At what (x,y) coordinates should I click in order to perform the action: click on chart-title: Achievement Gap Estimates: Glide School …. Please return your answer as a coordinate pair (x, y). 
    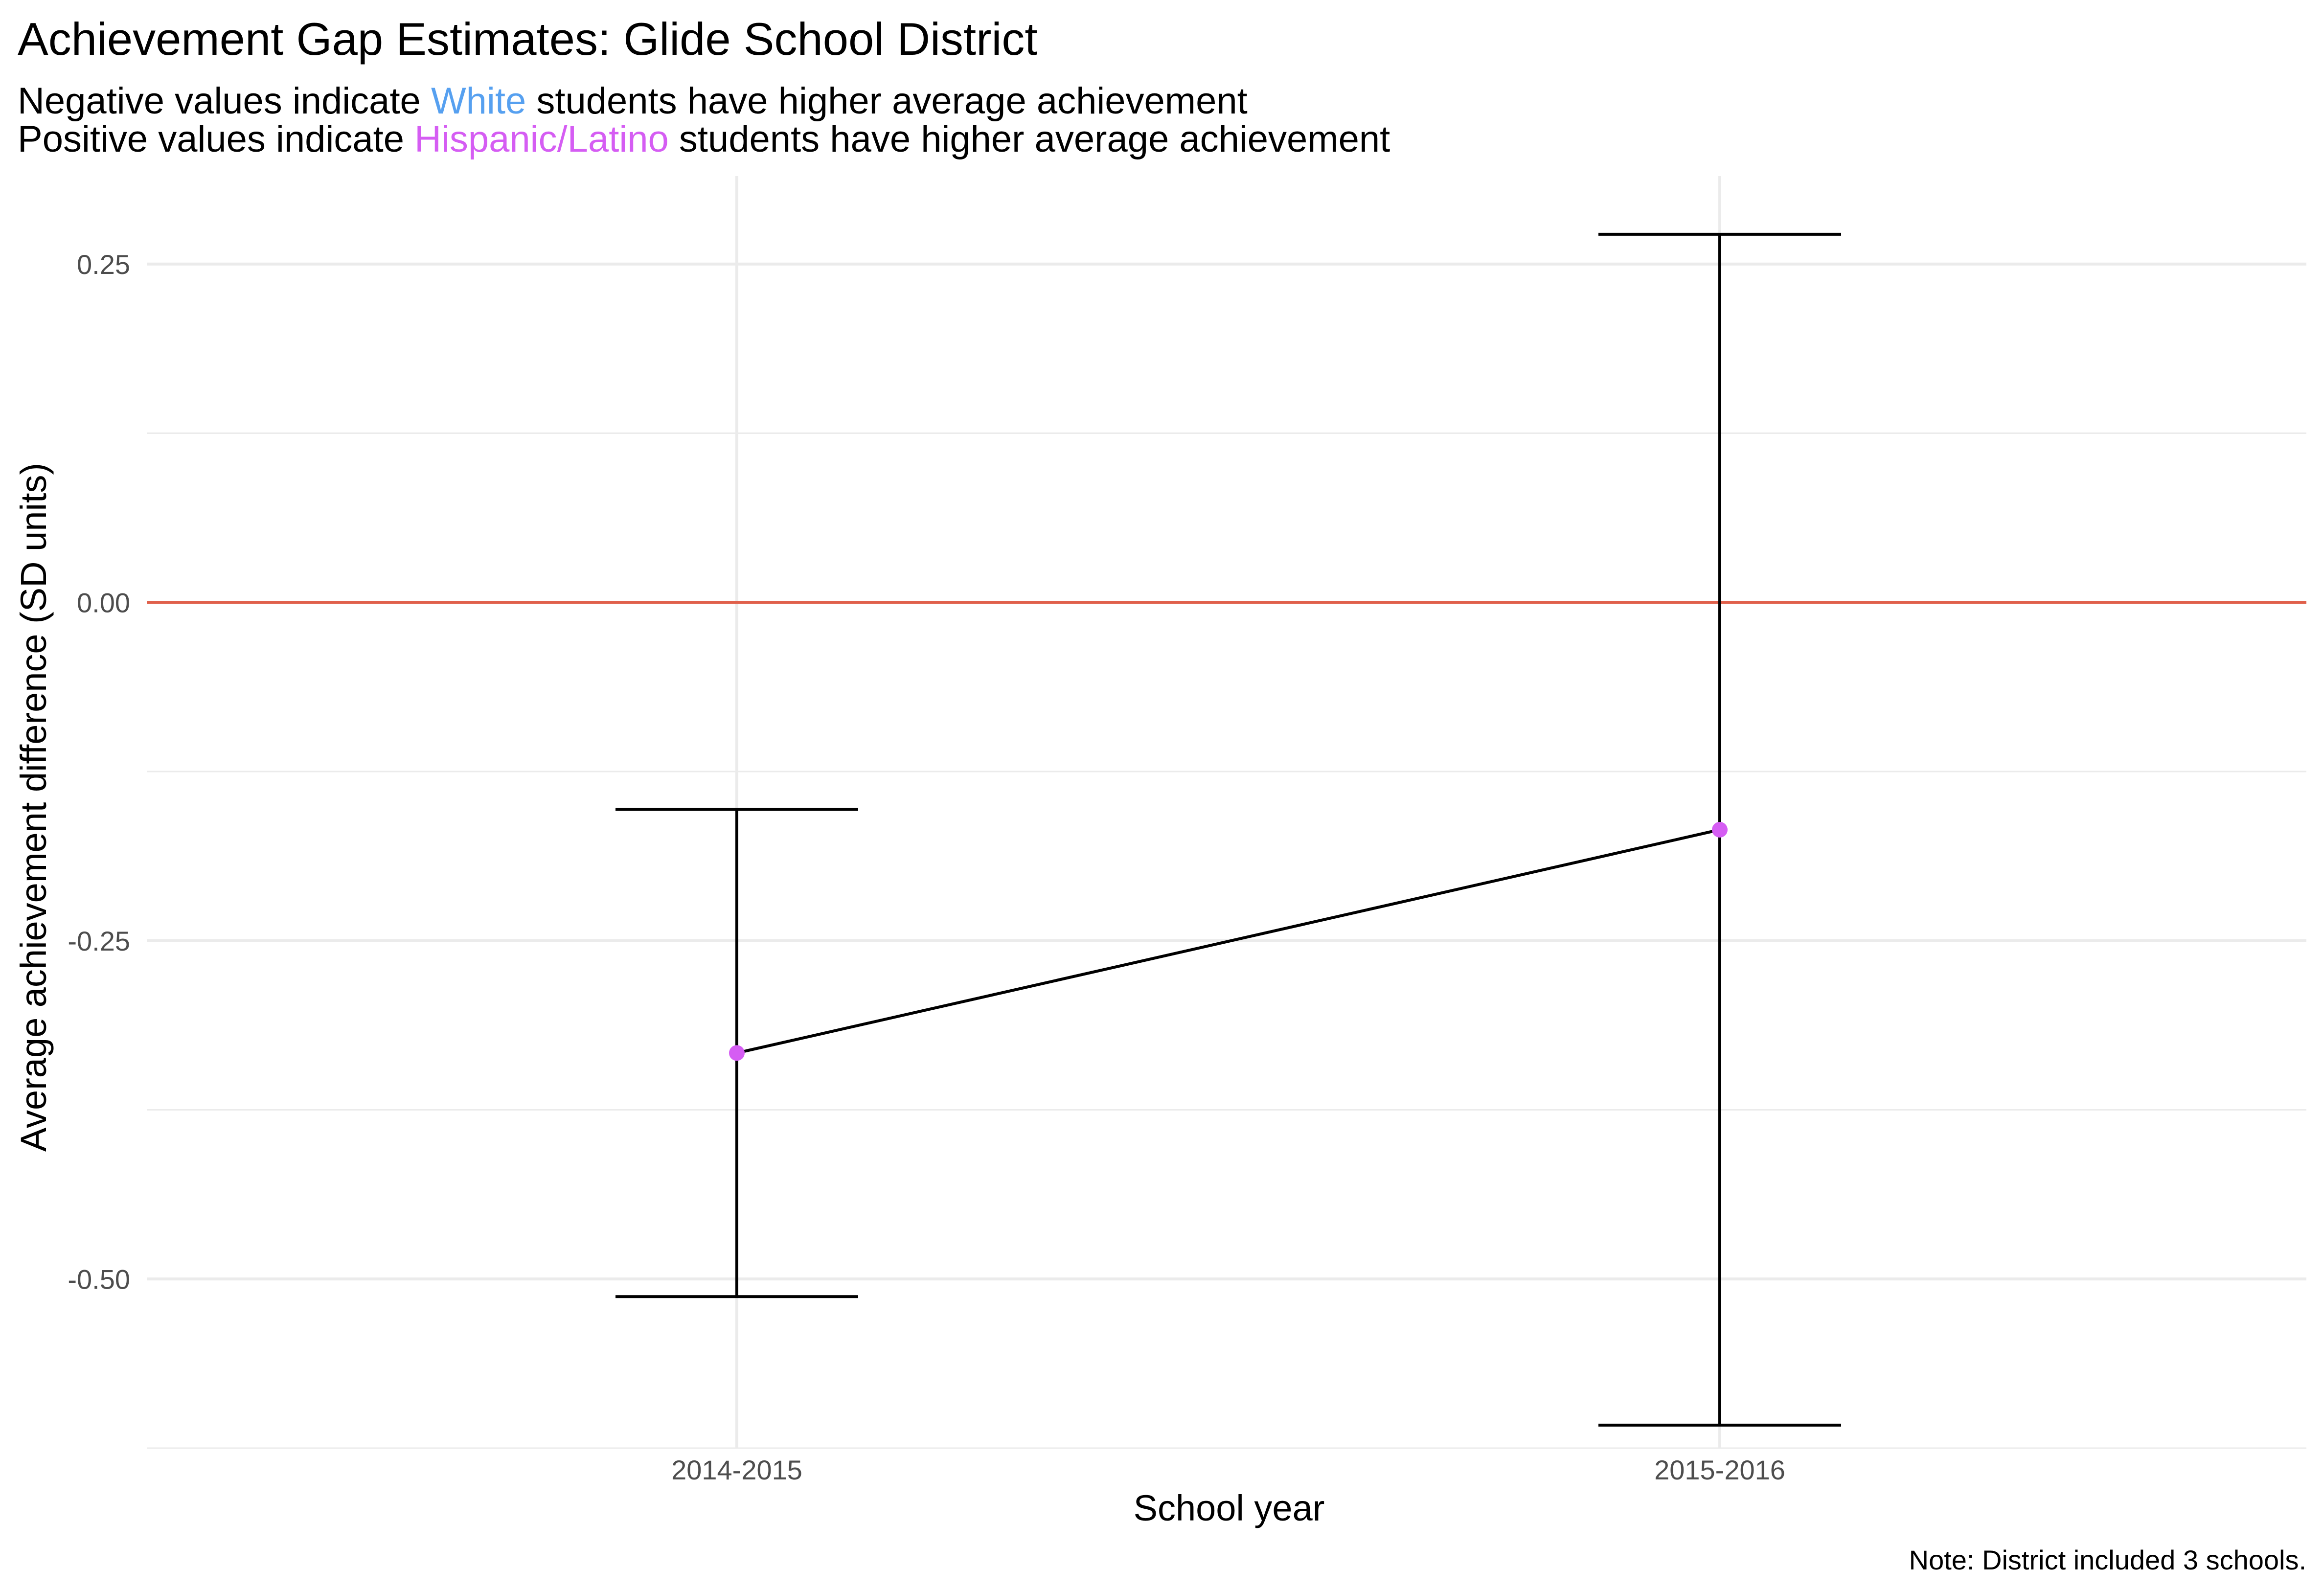
    Looking at the image, I should click on (527, 39).